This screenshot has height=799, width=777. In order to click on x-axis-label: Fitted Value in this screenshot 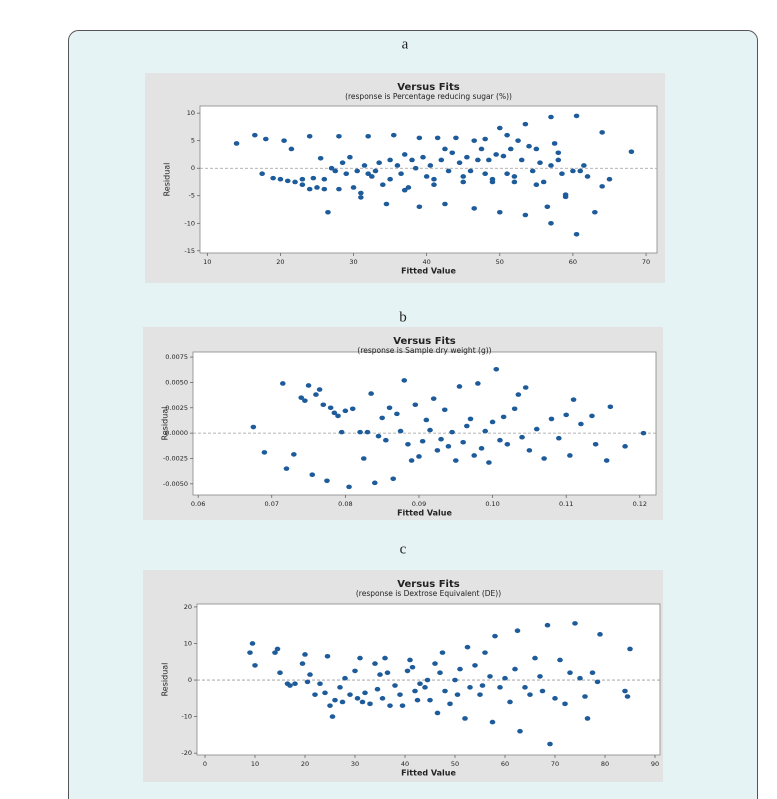, I will do `click(428, 271)`.